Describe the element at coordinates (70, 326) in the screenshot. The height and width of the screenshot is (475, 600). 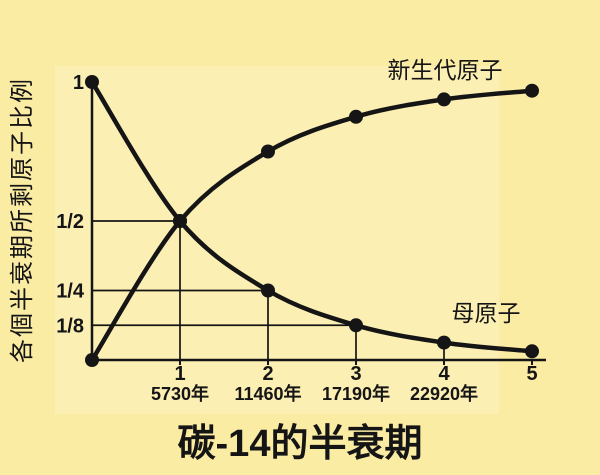
I see `y-tick-label: 1/8` at that location.